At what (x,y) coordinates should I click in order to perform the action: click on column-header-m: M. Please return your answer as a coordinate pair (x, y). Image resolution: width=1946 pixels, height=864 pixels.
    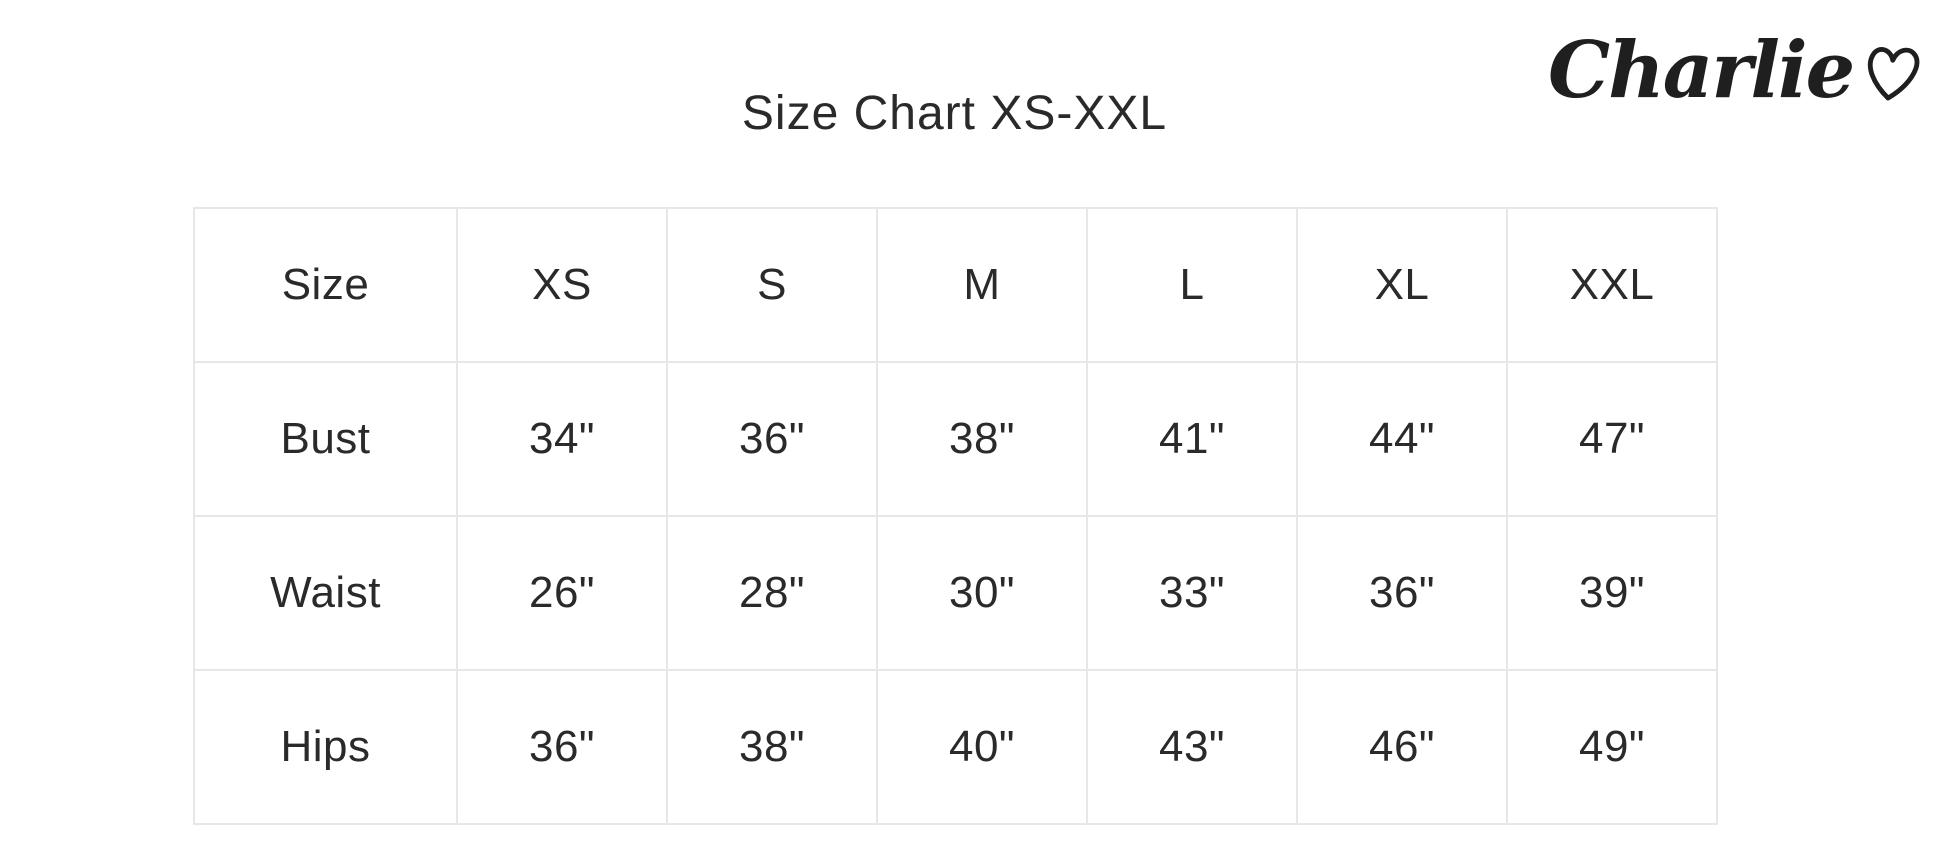
    Looking at the image, I should click on (982, 285).